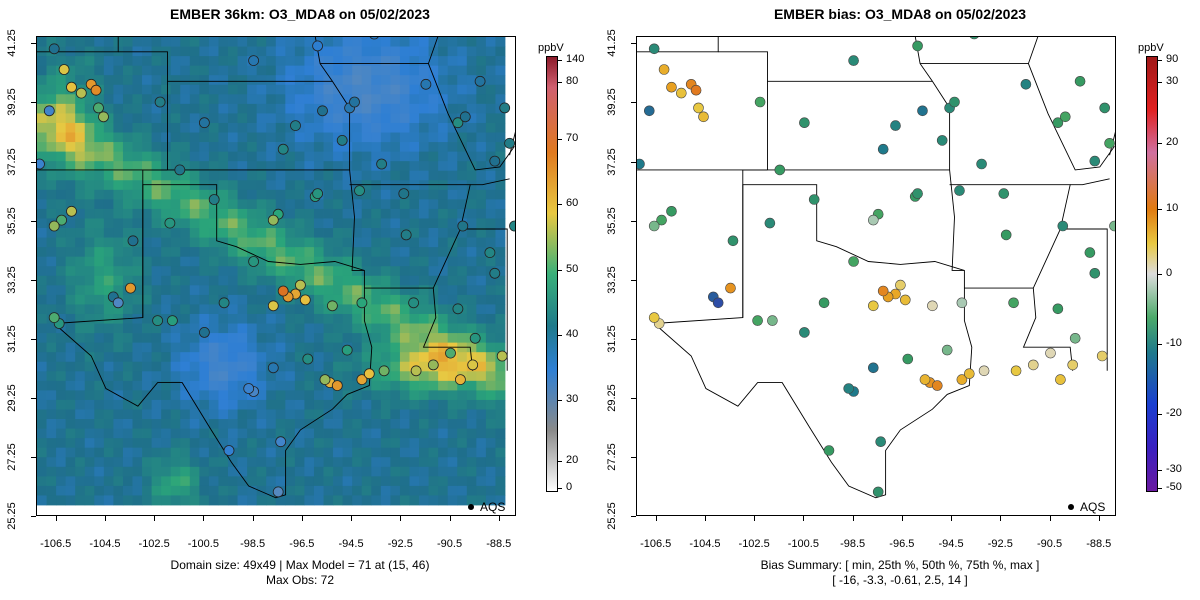 The width and height of the screenshot is (1200, 600). Describe the element at coordinates (979, 51) in the screenshot. I see `state-boundary` at that location.